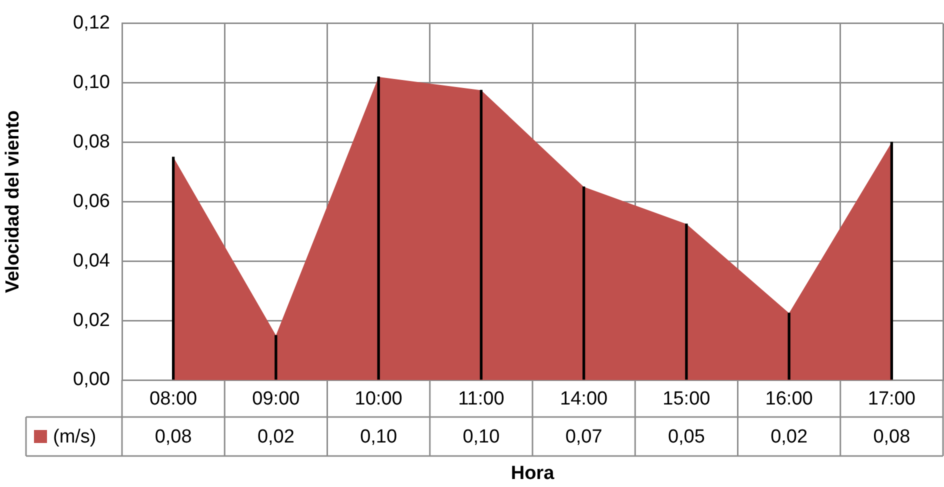 This screenshot has height=487, width=944. What do you see at coordinates (789, 399) in the screenshot?
I see `x-tick-label: 16:00` at bounding box center [789, 399].